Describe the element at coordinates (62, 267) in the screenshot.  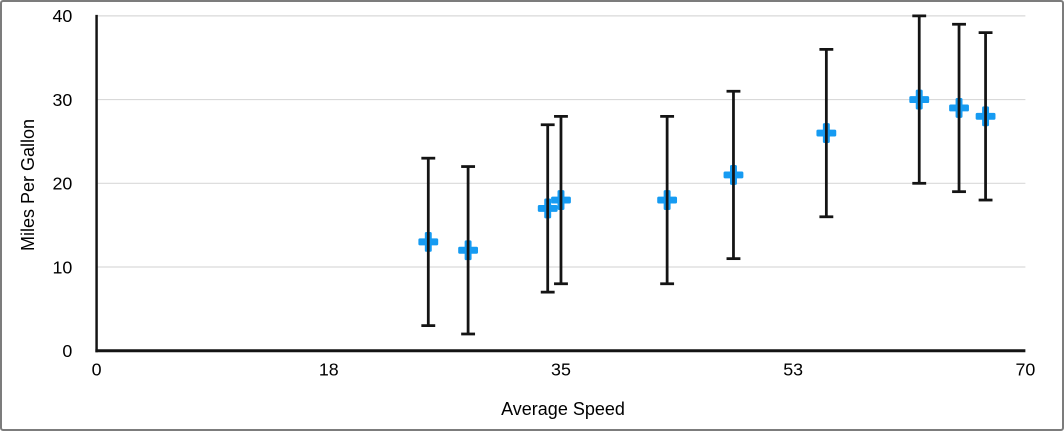
I see `y-tick-label: 10` at that location.